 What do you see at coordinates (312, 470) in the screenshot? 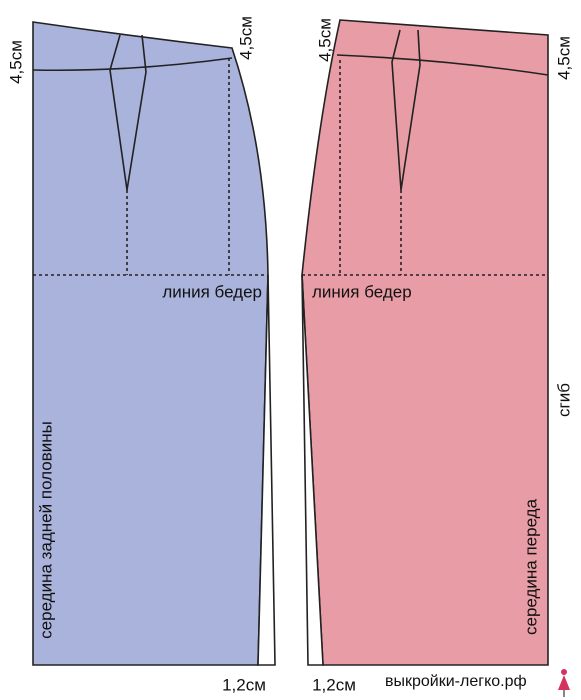
I see `front-hem-extension` at bounding box center [312, 470].